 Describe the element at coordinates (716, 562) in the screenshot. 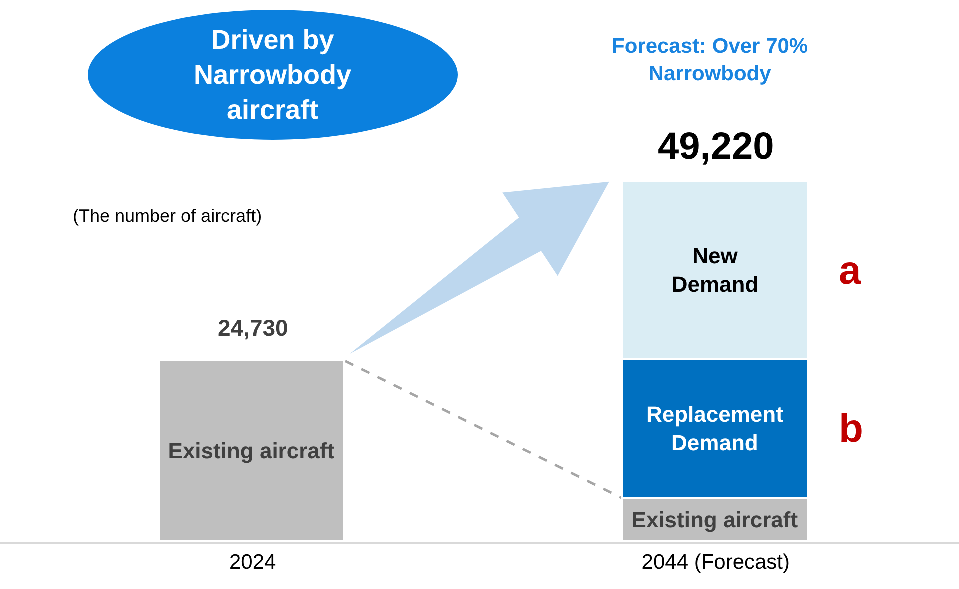

I see `x-tick-label: 2044 (Forecast)` at that location.